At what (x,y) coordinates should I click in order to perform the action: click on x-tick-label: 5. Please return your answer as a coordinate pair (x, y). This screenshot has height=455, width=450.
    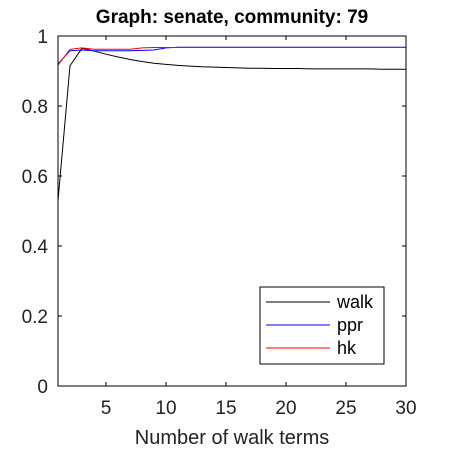
    Looking at the image, I should click on (106, 408).